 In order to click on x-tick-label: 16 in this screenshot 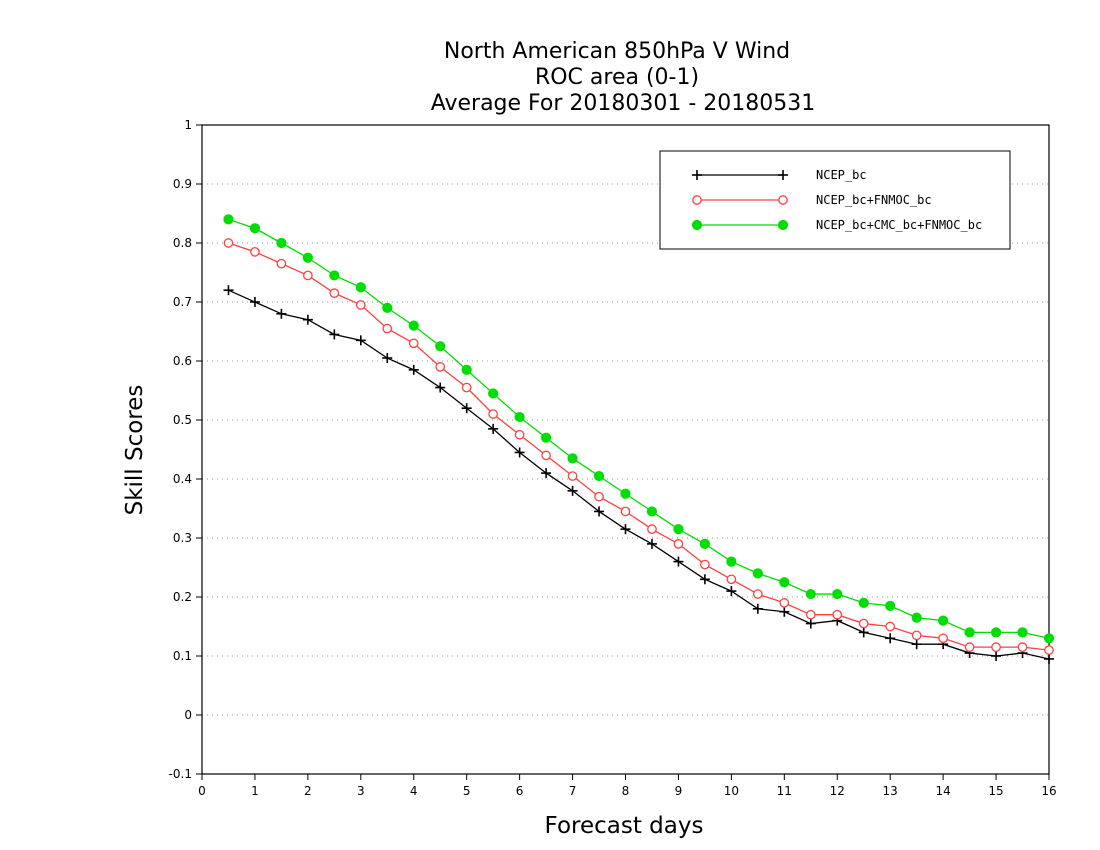, I will do `click(1048, 791)`.